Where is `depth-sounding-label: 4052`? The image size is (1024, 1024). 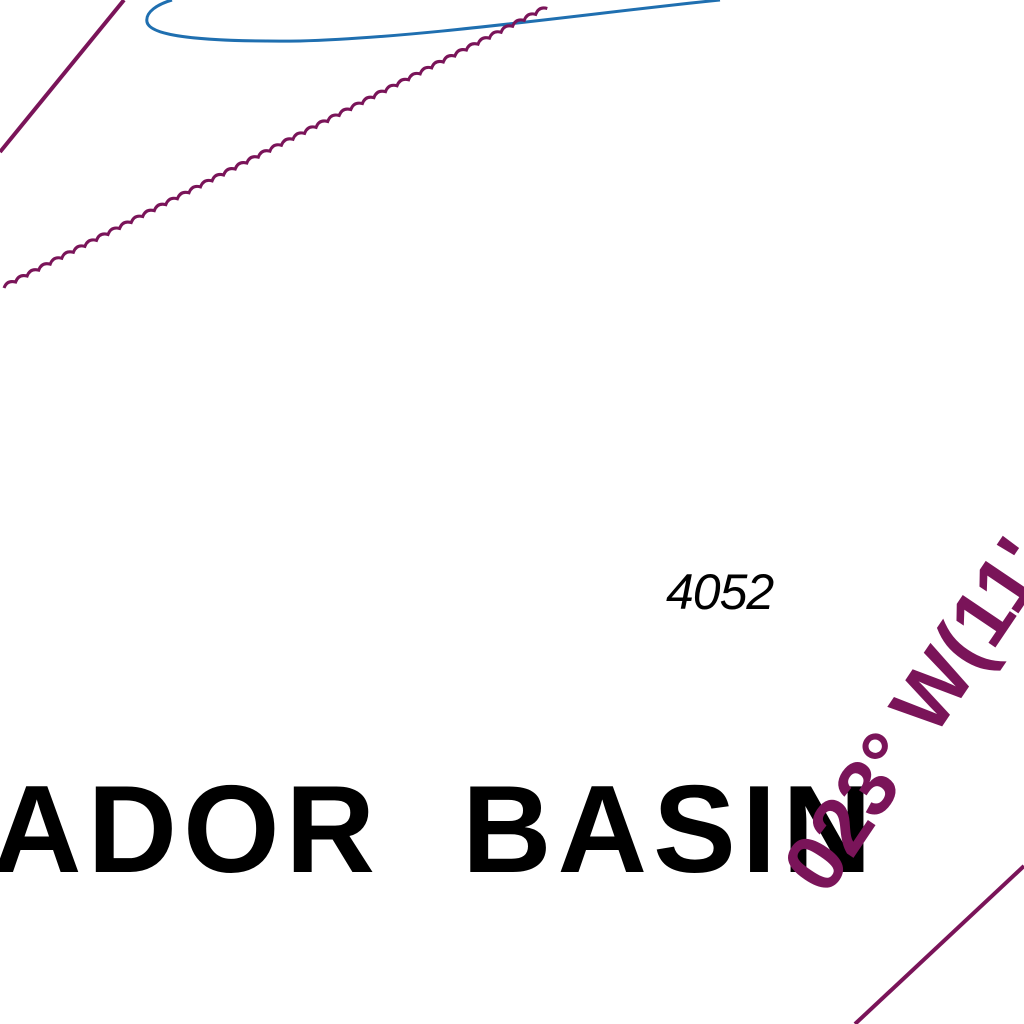
depth-sounding-label: 4052 is located at coordinates (720, 592).